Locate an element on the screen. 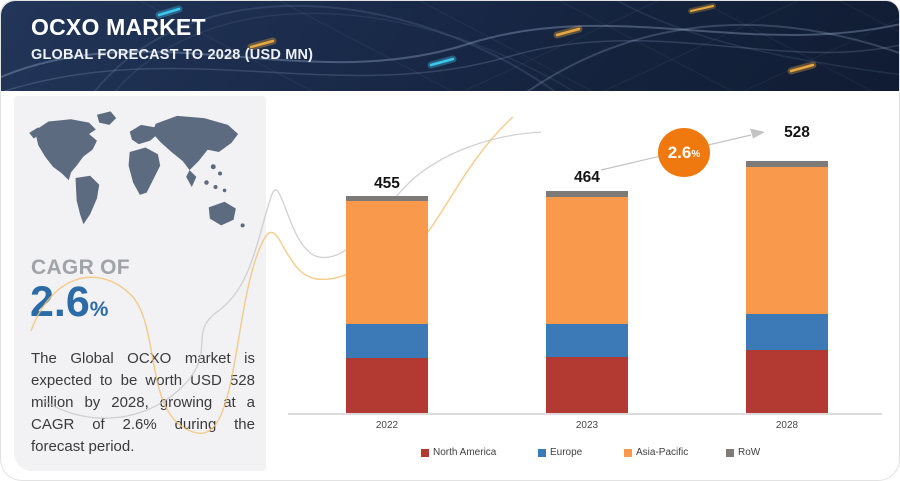 This screenshot has width=900, height=481. legend-label: Europe is located at coordinates (566, 452).